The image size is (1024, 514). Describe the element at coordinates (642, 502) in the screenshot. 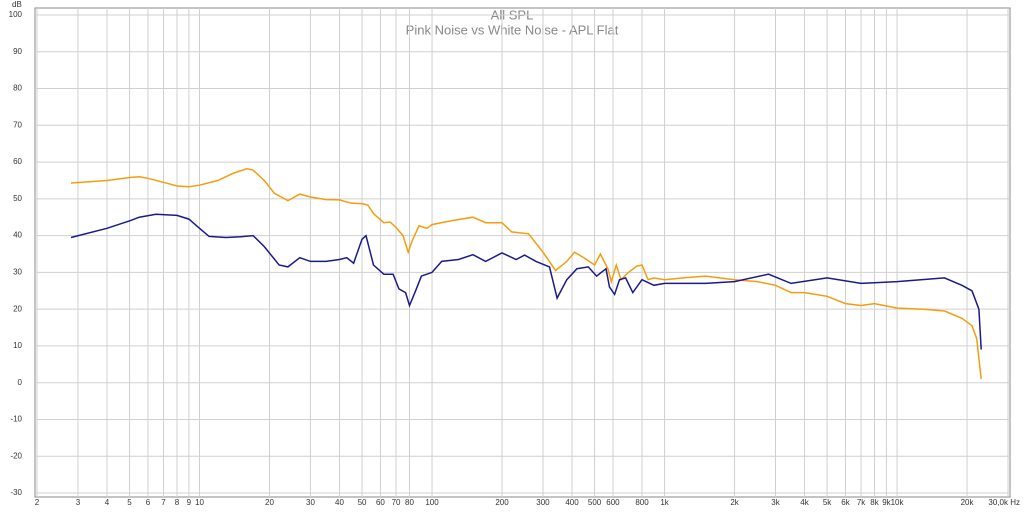

I see `x-tick-label: 800` at that location.